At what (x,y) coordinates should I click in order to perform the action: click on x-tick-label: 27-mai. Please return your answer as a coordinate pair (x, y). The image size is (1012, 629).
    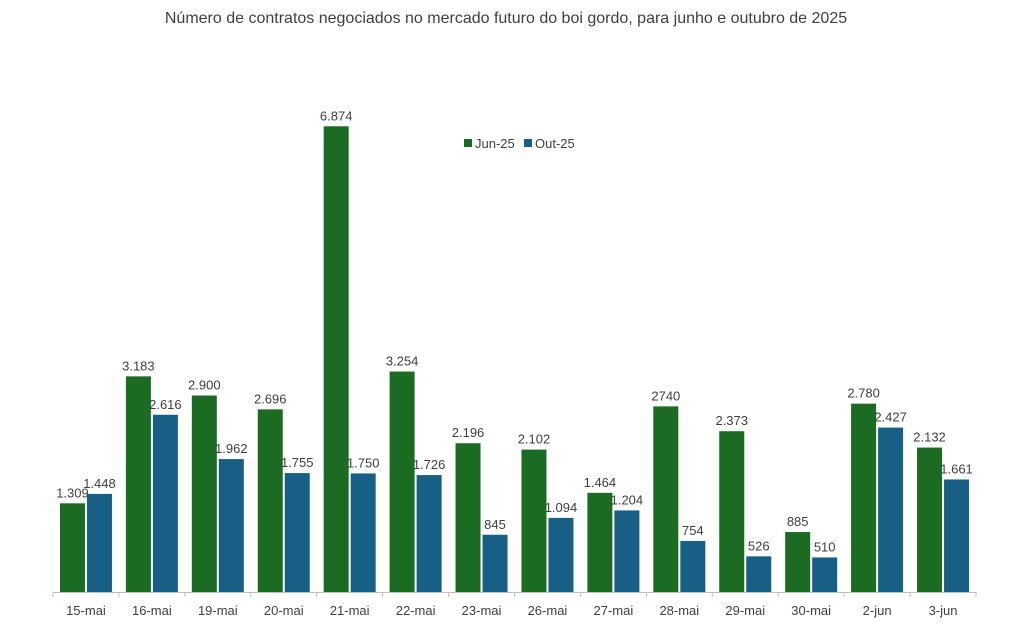
    Looking at the image, I should click on (614, 610).